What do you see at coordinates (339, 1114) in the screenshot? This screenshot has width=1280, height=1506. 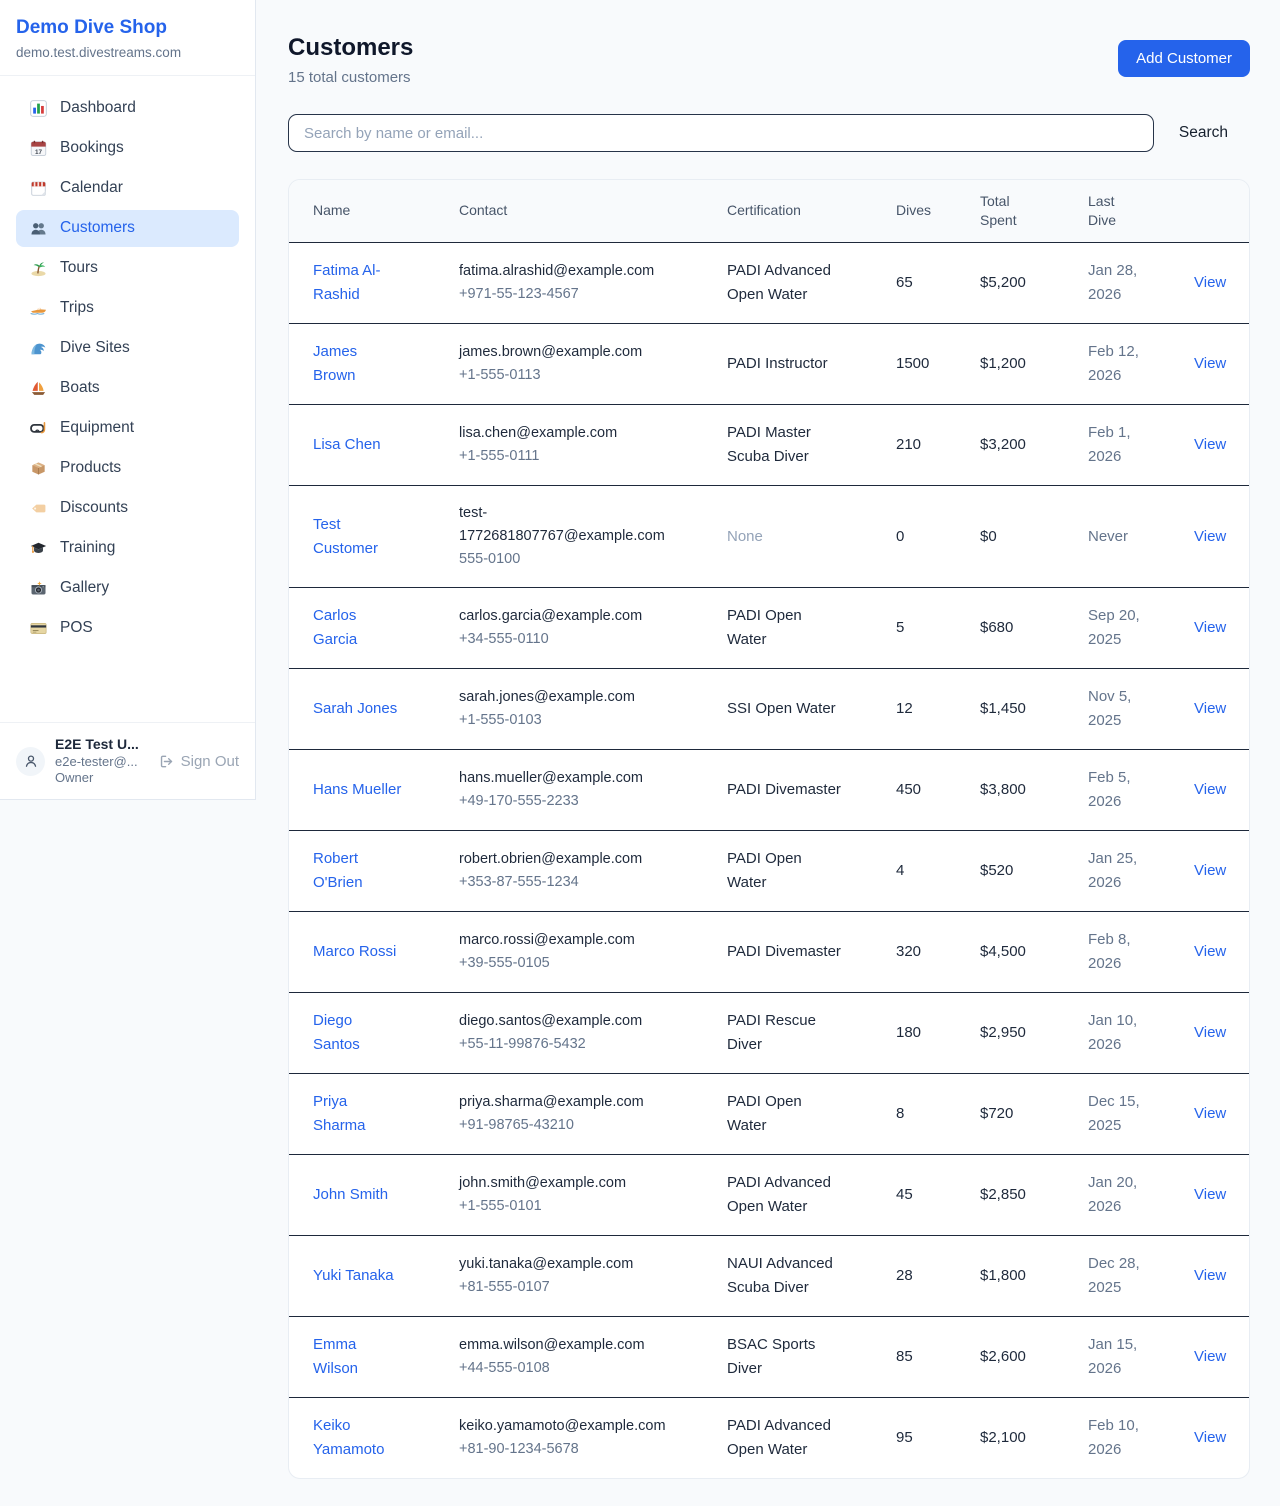 I see `customer-name-link: Priya Sharma` at bounding box center [339, 1114].